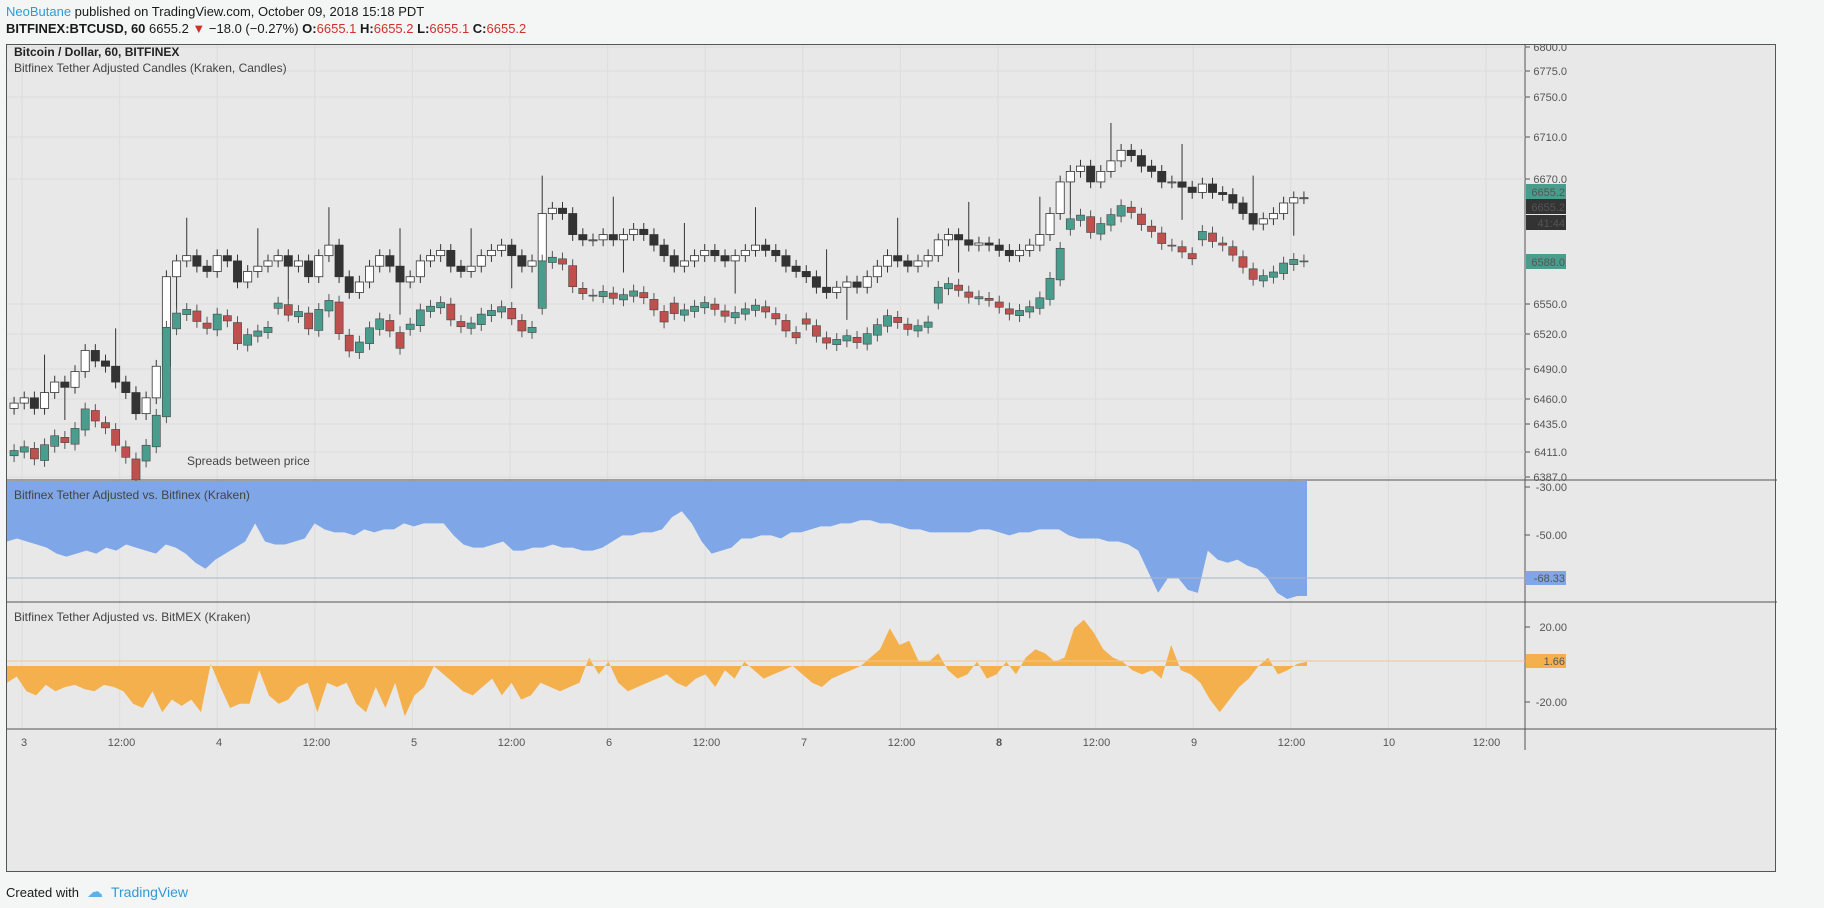  I want to click on o-value: 6655.1, so click(336, 28).